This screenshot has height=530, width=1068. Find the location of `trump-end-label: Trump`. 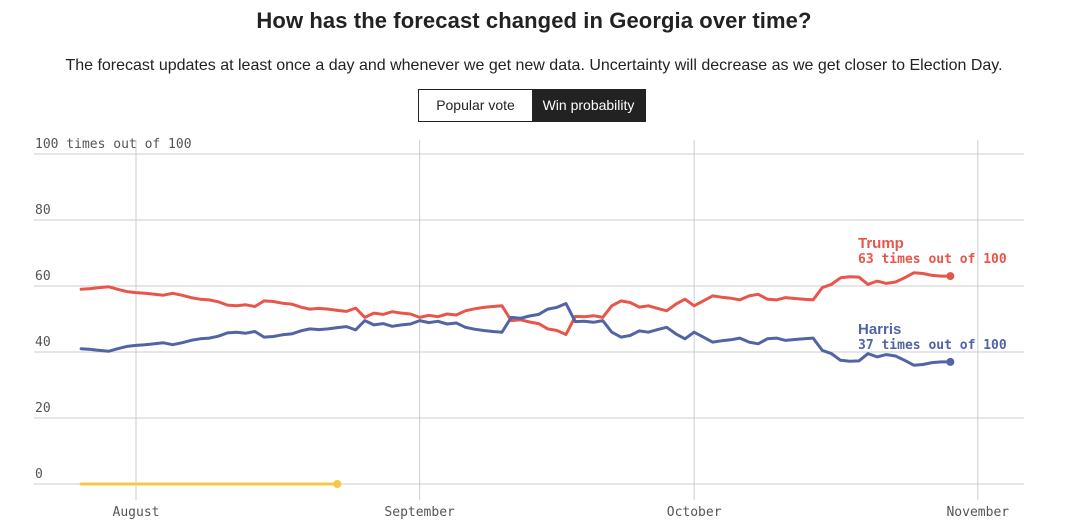

trump-end-label: Trump is located at coordinates (881, 243).